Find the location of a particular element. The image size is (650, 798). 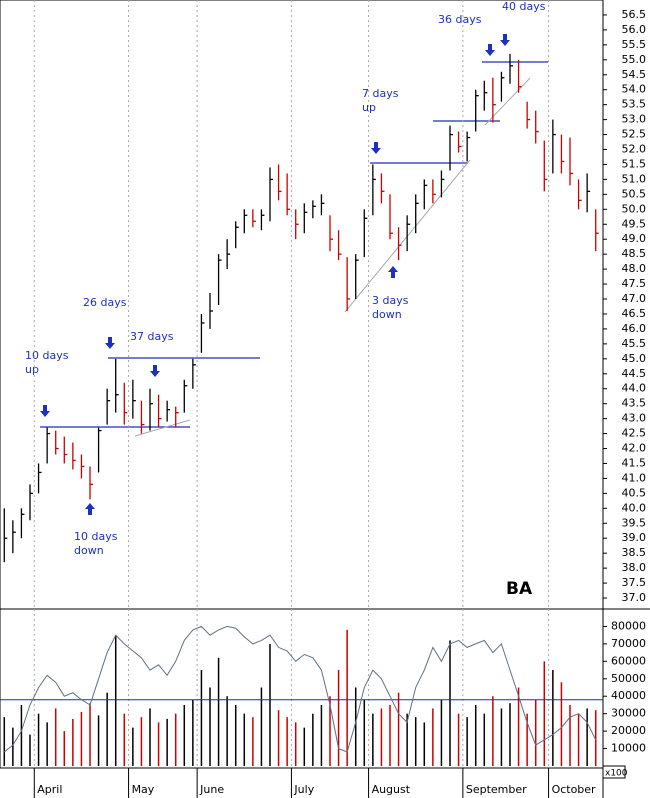

y-tick-label: 46.5 is located at coordinates (634, 313).